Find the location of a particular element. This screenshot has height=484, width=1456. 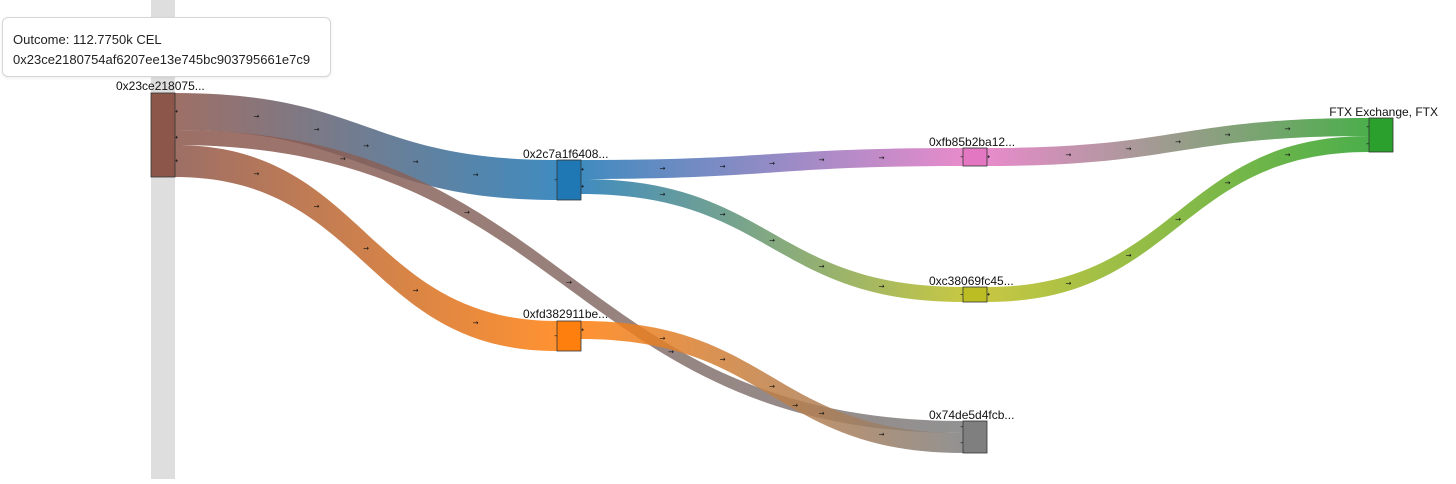

node-n4 is located at coordinates (975, 294).